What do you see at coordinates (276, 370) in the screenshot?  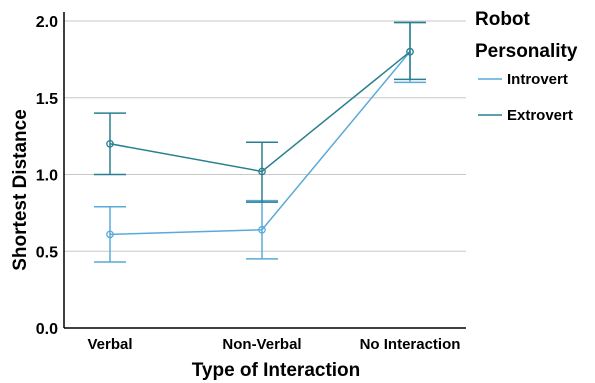 I see `x-axis-title: Type of Interaction` at bounding box center [276, 370].